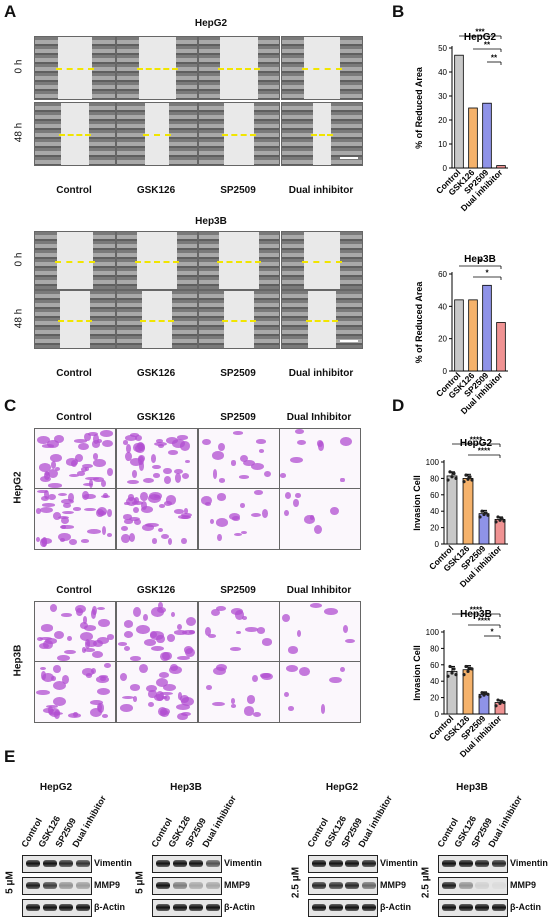 The width and height of the screenshot is (550, 918). I want to click on invasion-column-label: GSK126, so click(156, 590).